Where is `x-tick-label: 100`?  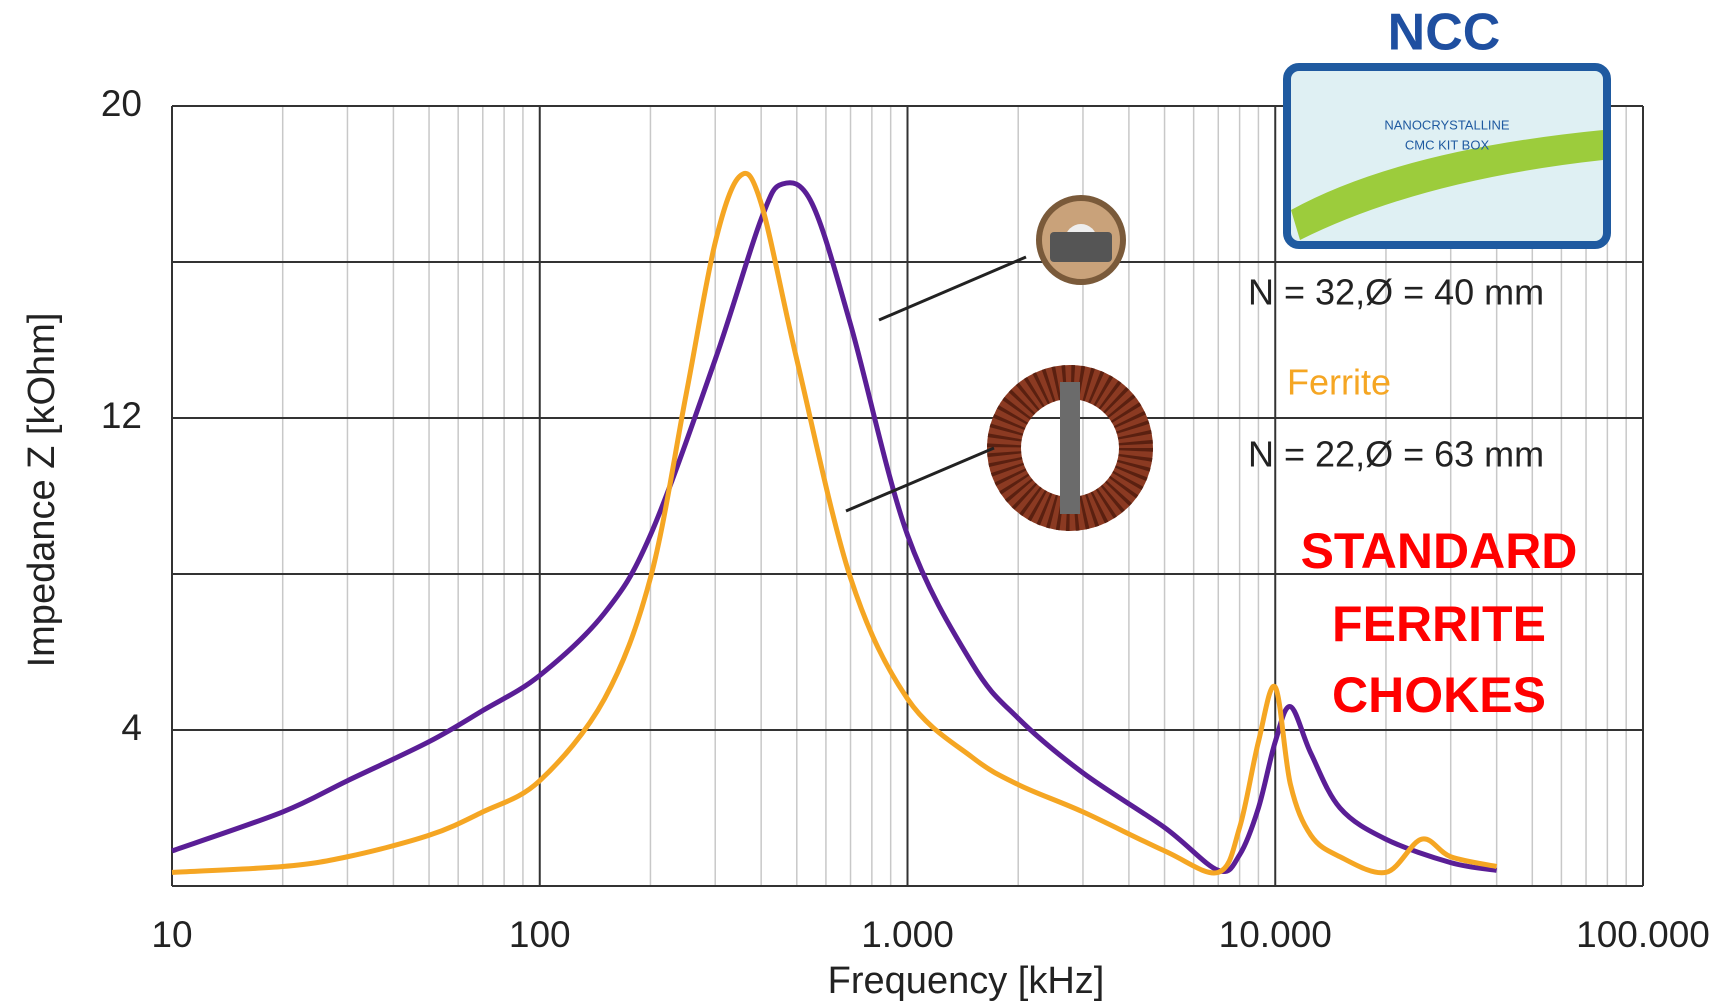 x-tick-label: 100 is located at coordinates (540, 934).